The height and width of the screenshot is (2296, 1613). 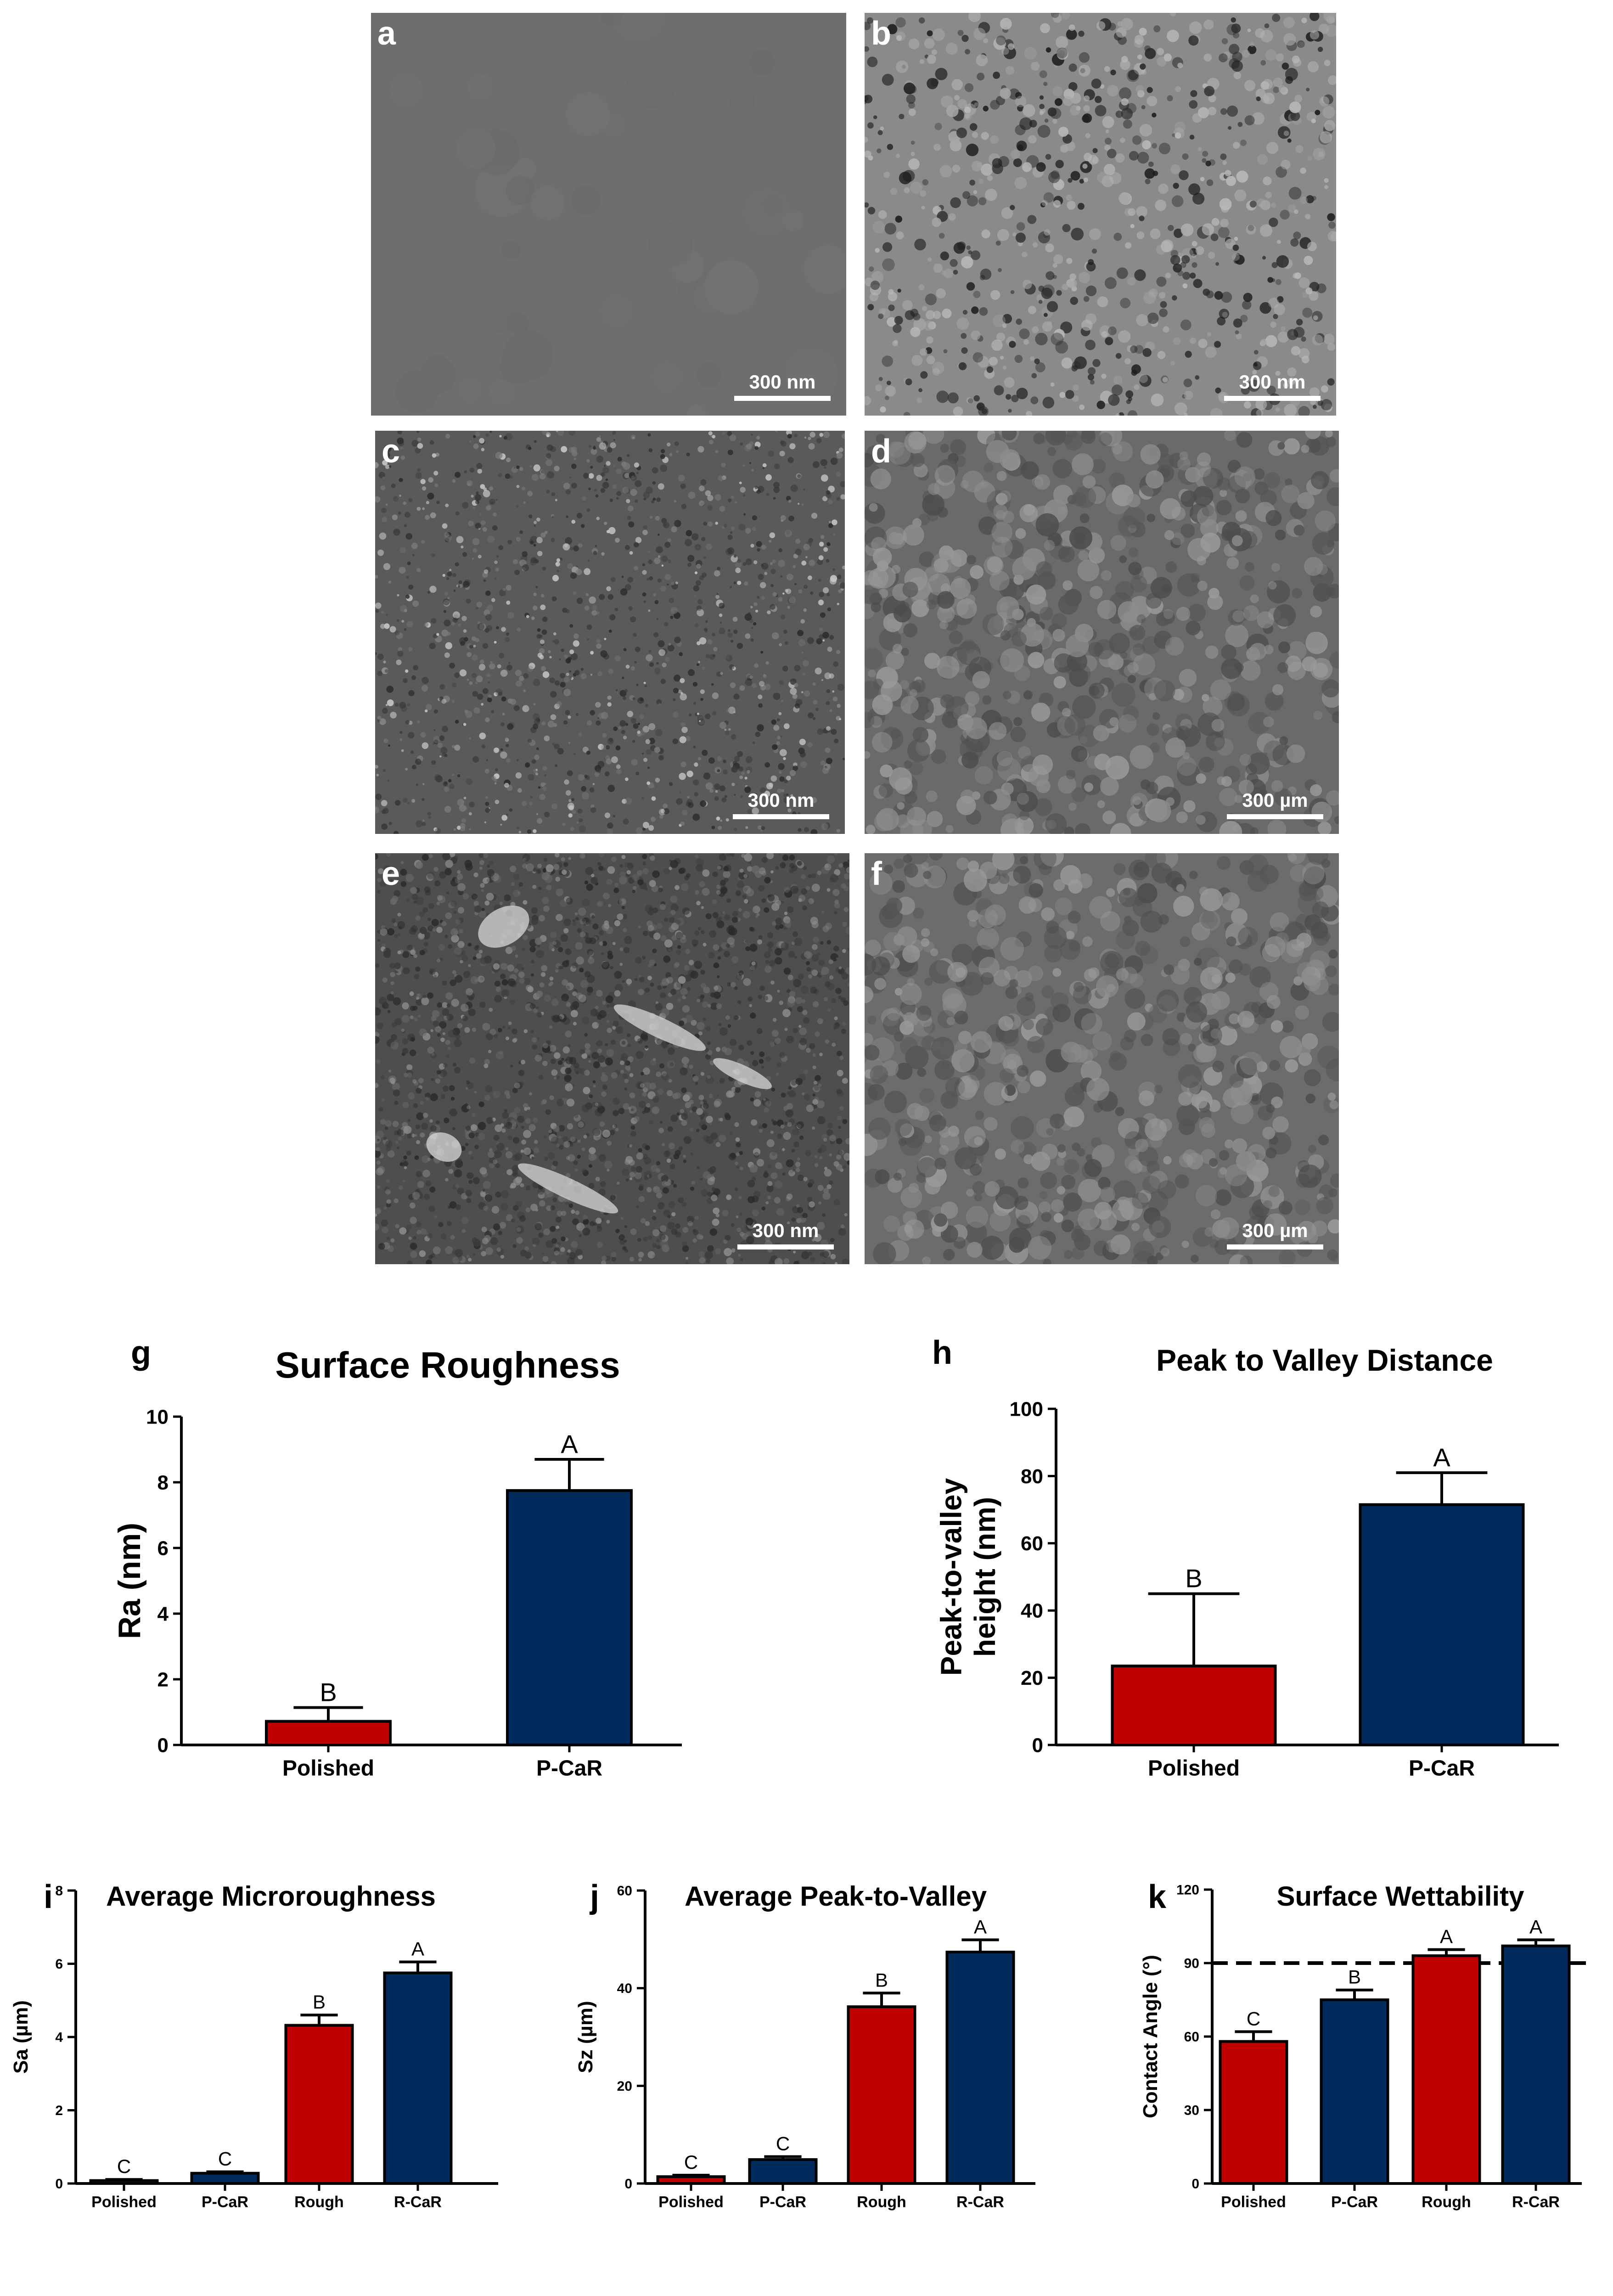 I want to click on sem-image-e: e 300 nm, so click(x=612, y=1059).